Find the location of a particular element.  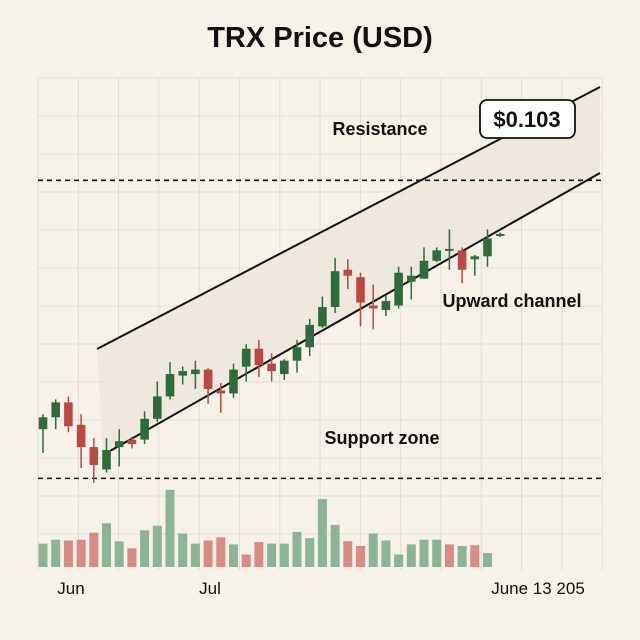

price-badge: $0.103 is located at coordinates (527, 119).